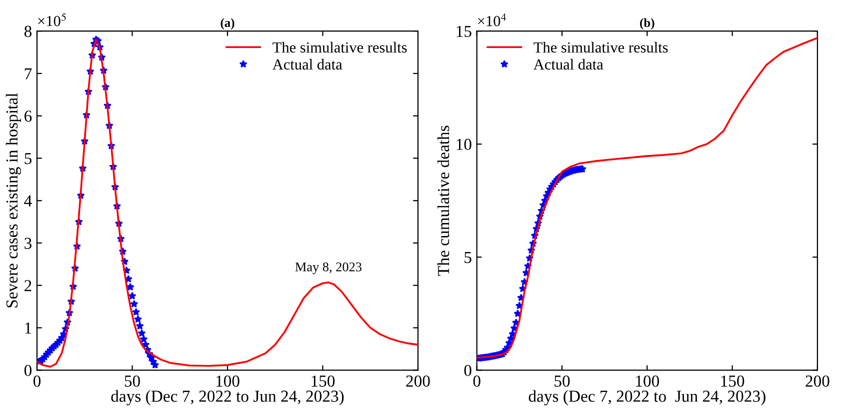 The image size is (841, 409). I want to click on annotation: May 8, 2023, so click(328, 268).